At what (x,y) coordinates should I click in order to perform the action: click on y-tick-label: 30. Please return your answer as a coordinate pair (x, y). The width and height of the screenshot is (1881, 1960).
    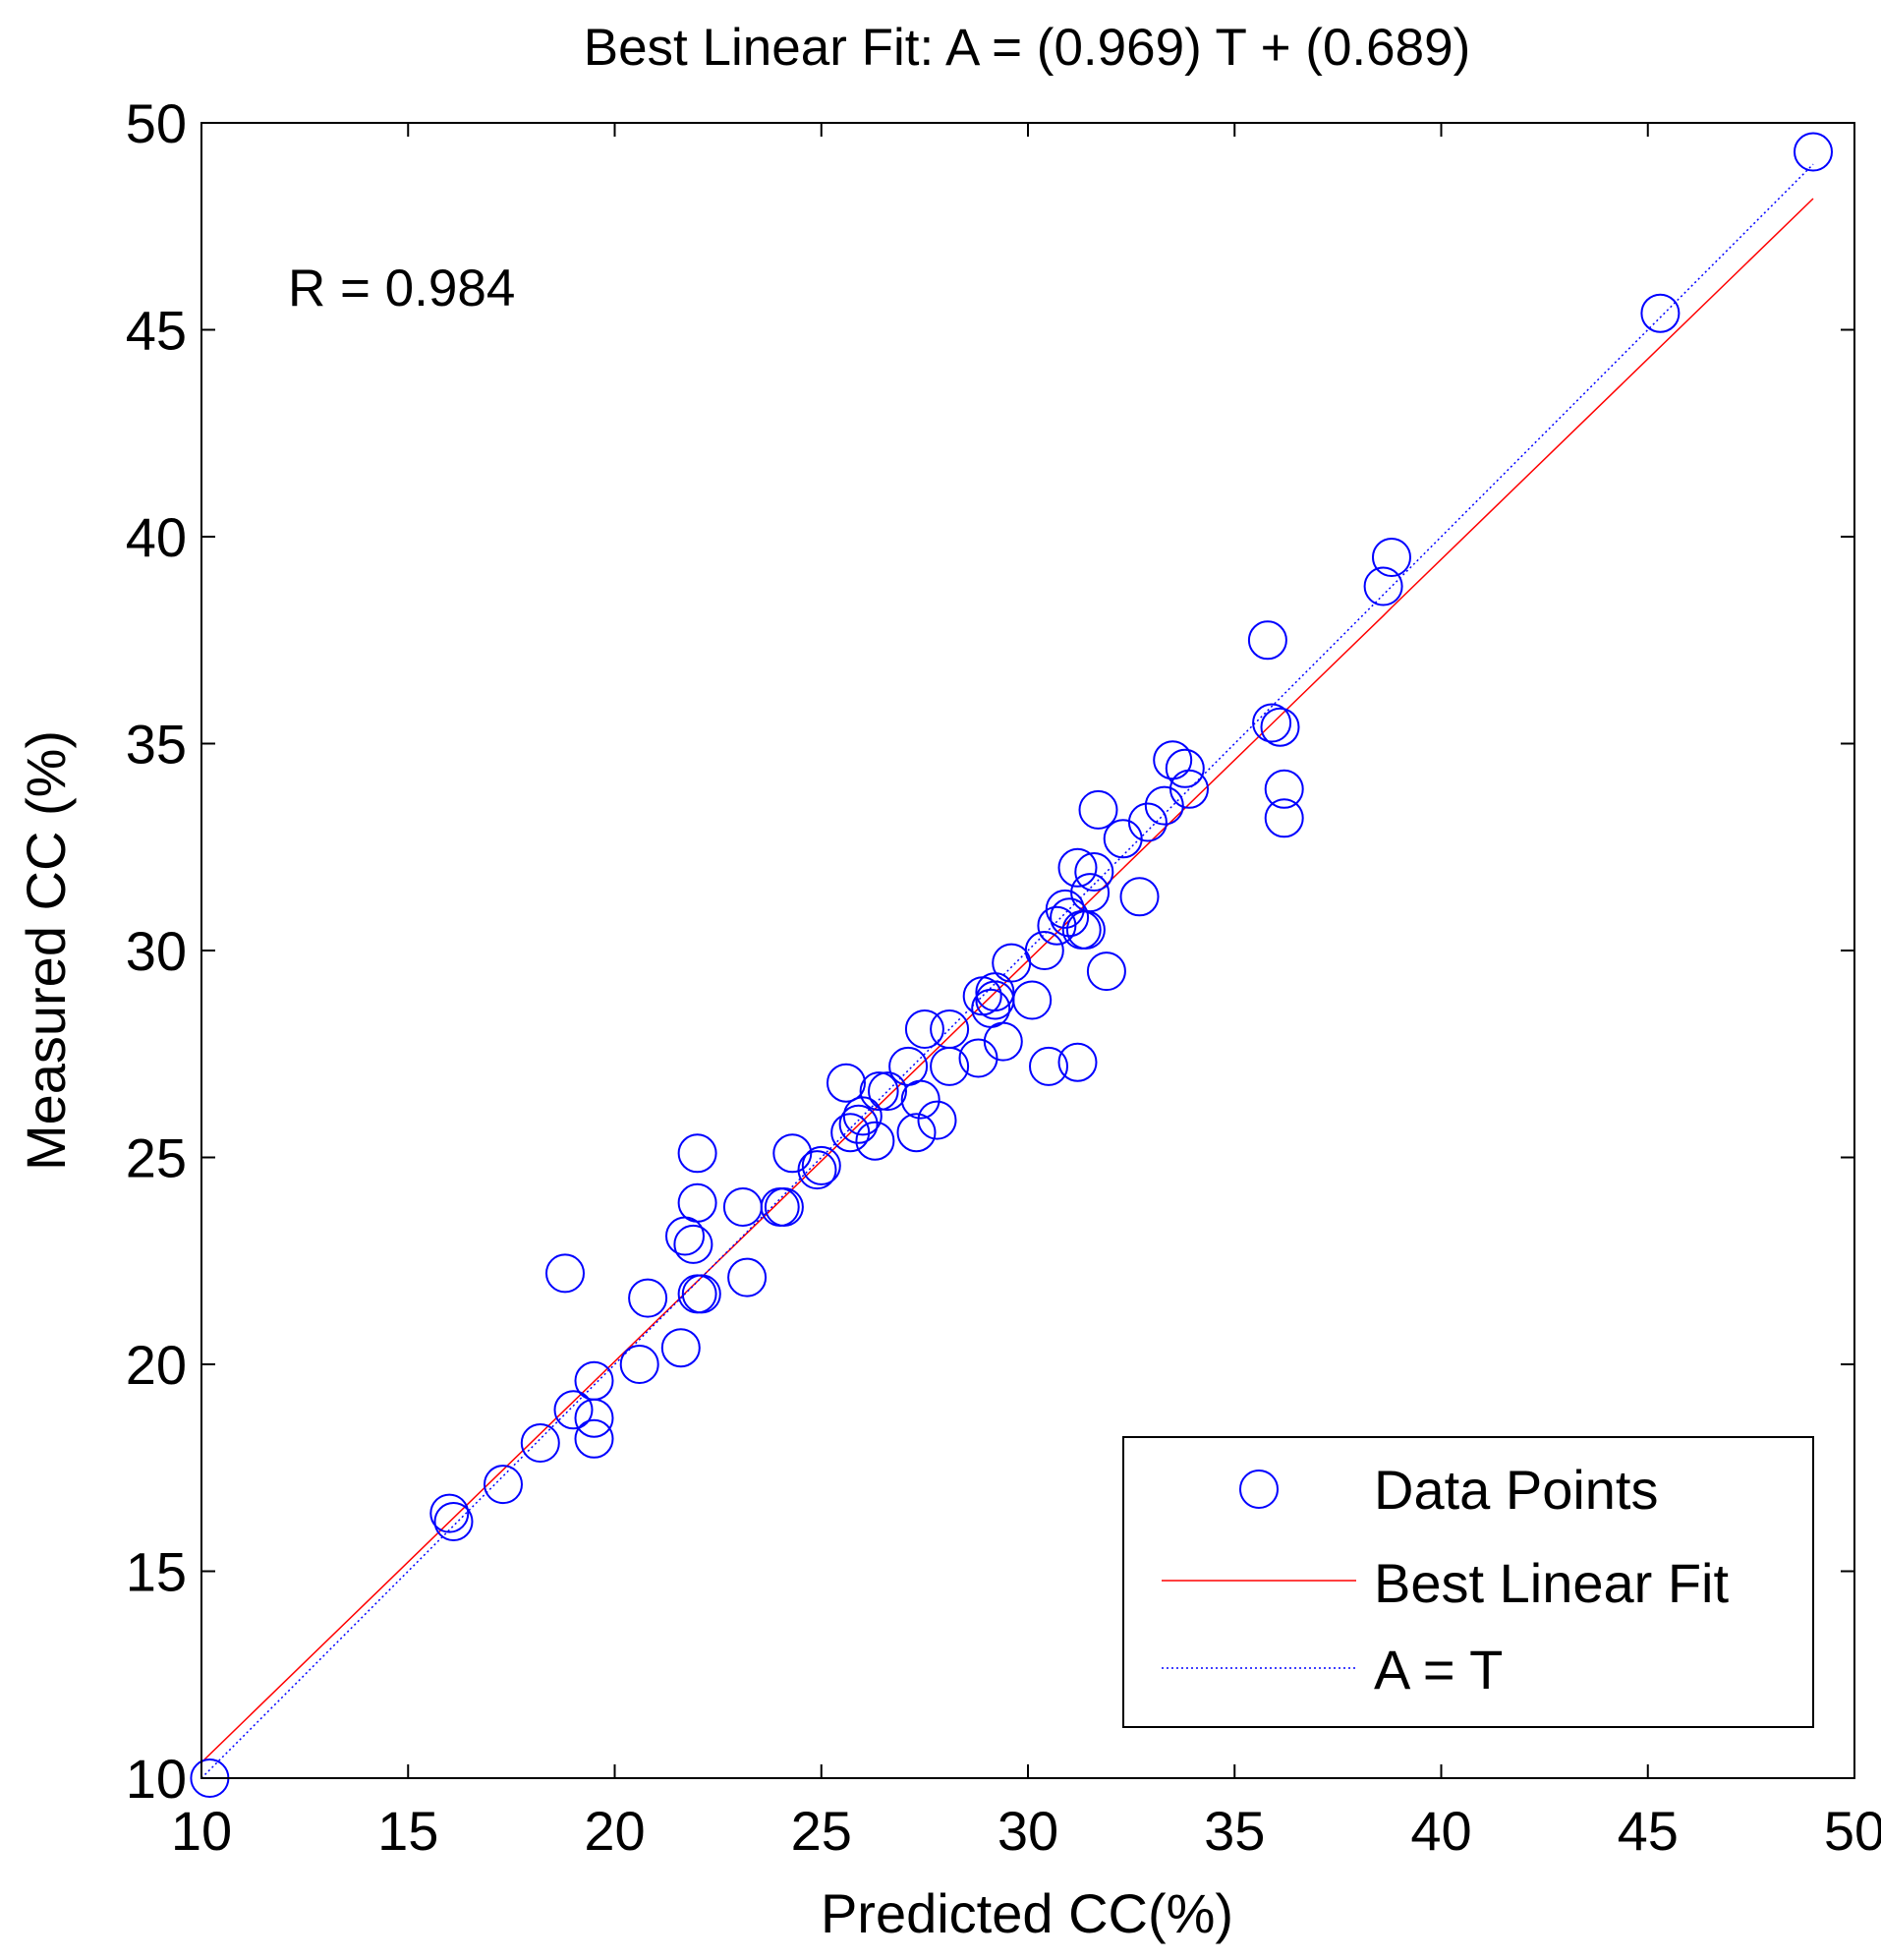
    Looking at the image, I should click on (156, 951).